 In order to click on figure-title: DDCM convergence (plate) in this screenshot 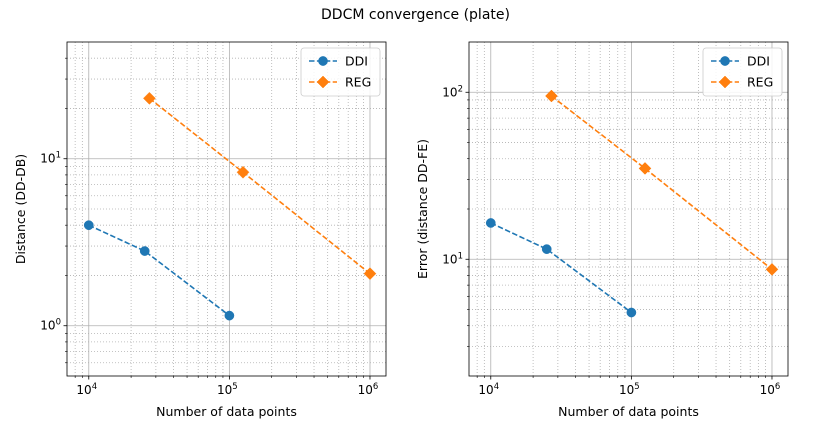, I will do `click(415, 15)`.